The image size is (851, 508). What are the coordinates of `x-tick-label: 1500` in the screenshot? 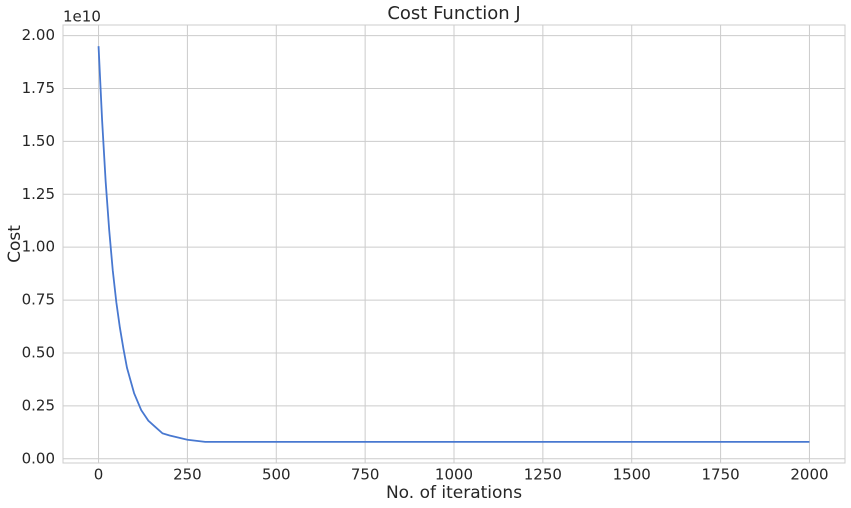 It's located at (632, 475).